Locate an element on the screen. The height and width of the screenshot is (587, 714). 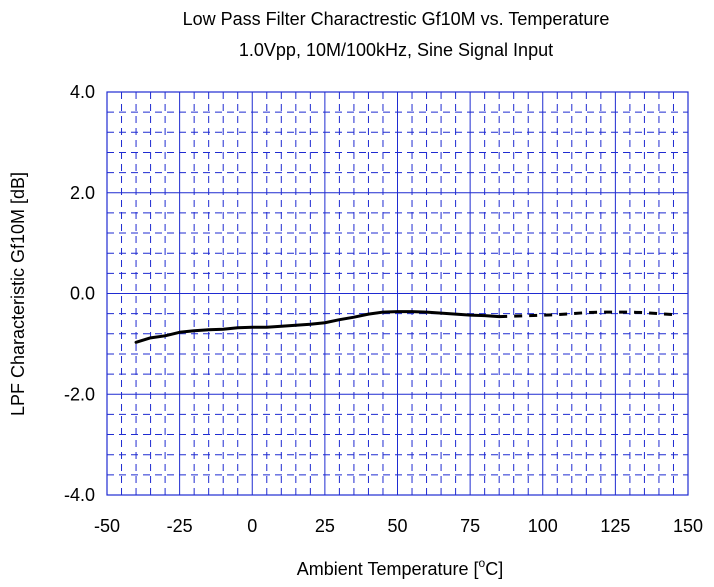
y-tick-label: -4.0 is located at coordinates (79, 495).